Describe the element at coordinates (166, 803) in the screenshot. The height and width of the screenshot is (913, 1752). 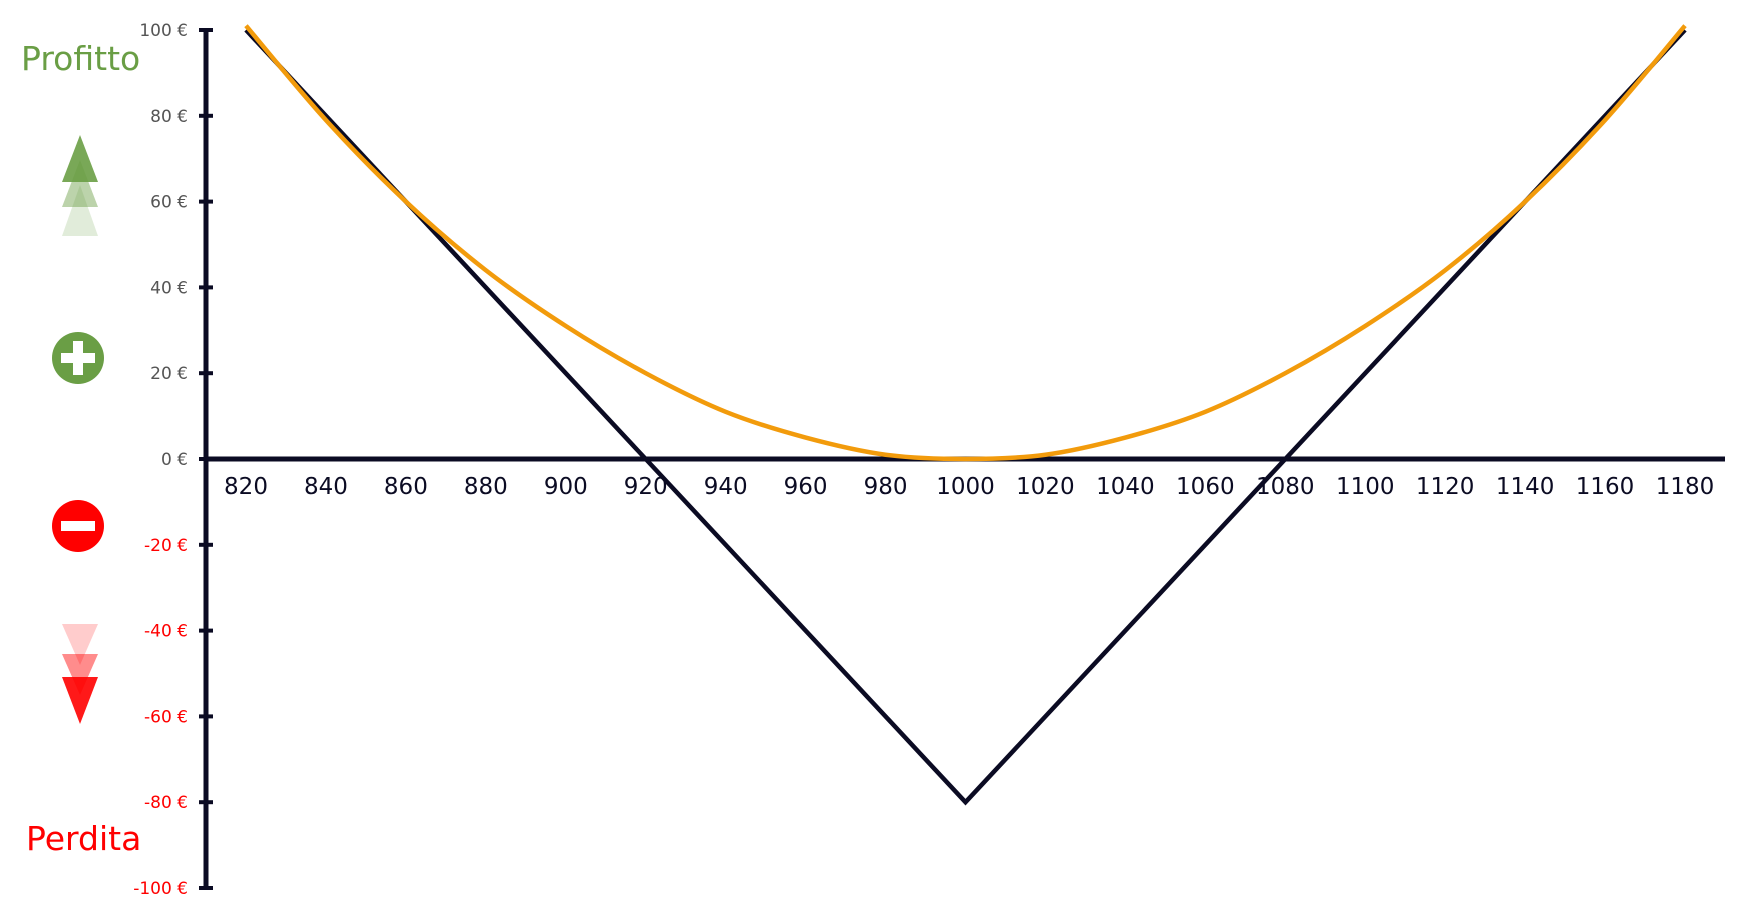
I see `y-tick-label: -80 €` at that location.